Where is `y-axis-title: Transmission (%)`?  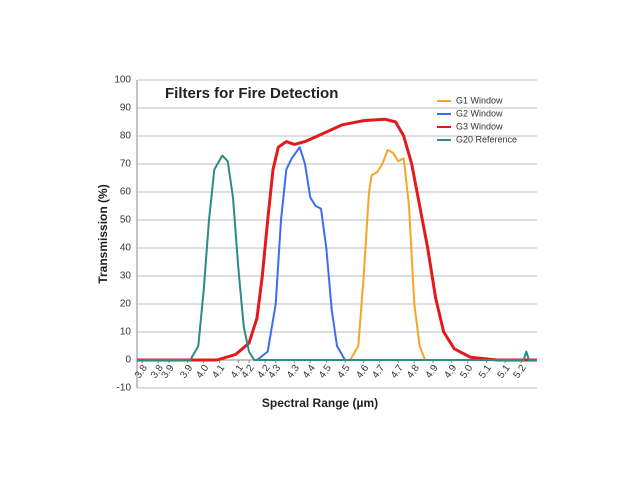
y-axis-title: Transmission (%) is located at coordinates (103, 233).